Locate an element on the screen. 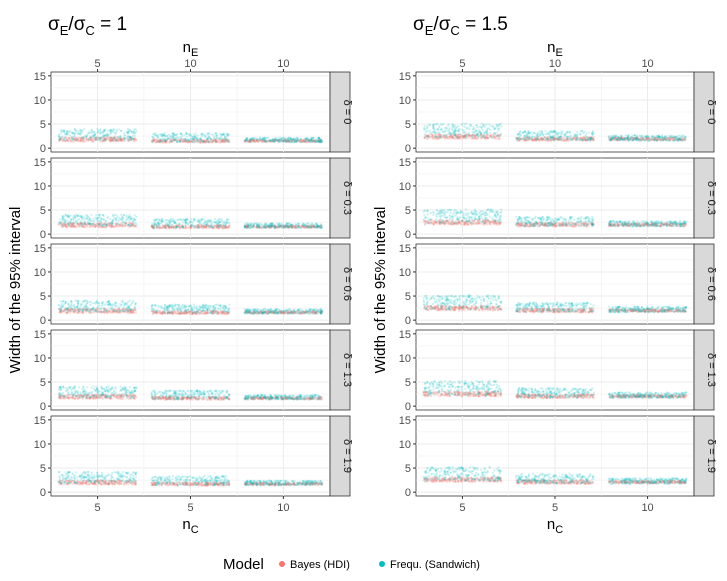 This screenshot has height=581, width=727. y-tick-label: 15 is located at coordinates (40, 249).